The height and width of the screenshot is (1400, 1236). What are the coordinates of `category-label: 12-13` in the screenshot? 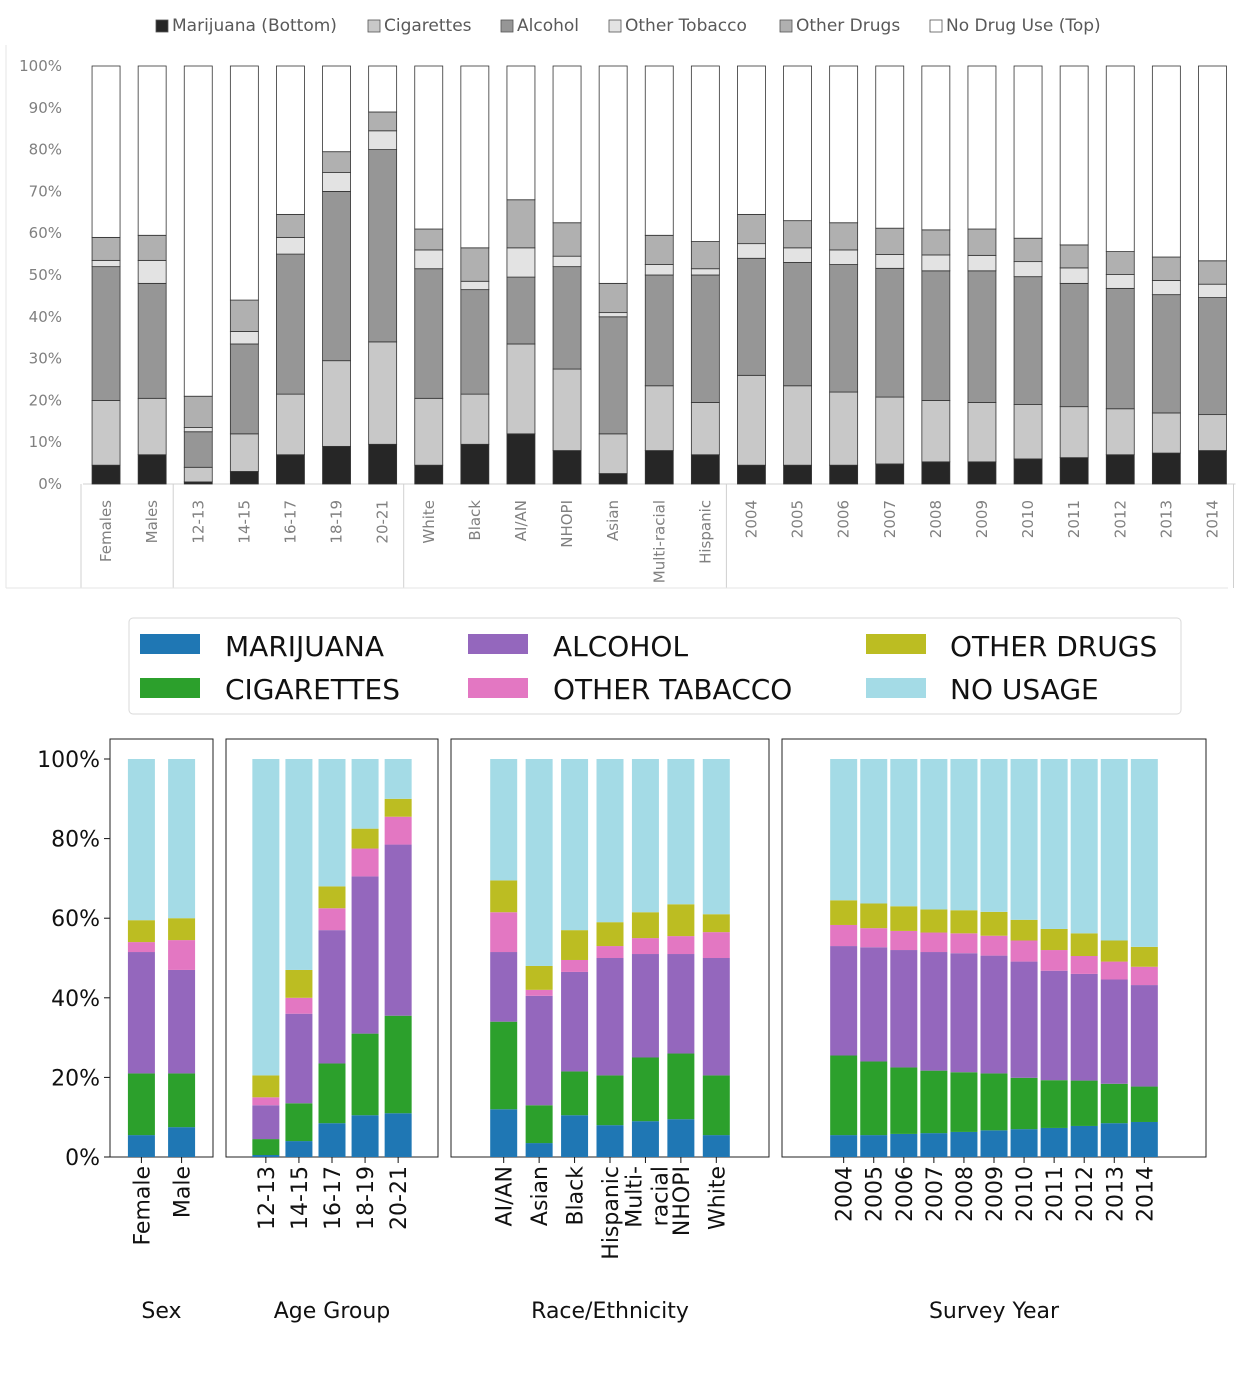 It's located at (267, 1198).